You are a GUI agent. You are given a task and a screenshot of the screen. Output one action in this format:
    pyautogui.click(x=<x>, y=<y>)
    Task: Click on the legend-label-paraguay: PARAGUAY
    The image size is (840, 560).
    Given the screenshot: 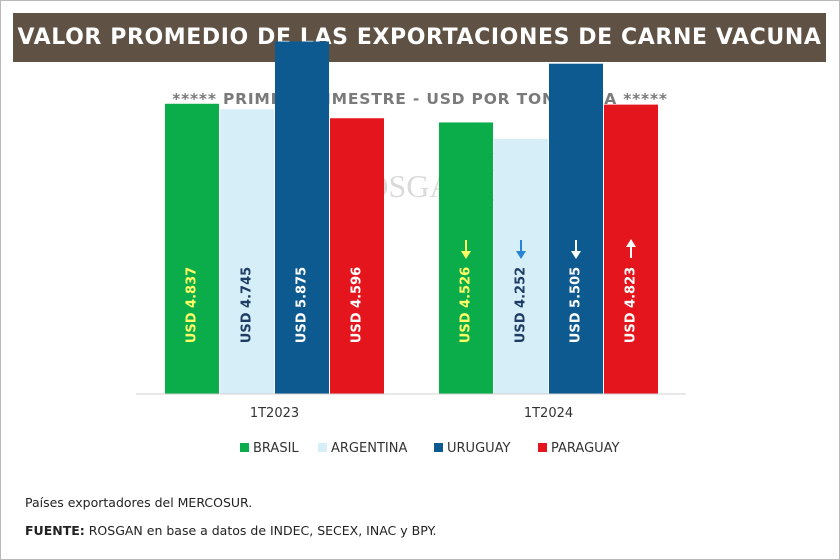 What is the action you would take?
    pyautogui.click(x=585, y=448)
    